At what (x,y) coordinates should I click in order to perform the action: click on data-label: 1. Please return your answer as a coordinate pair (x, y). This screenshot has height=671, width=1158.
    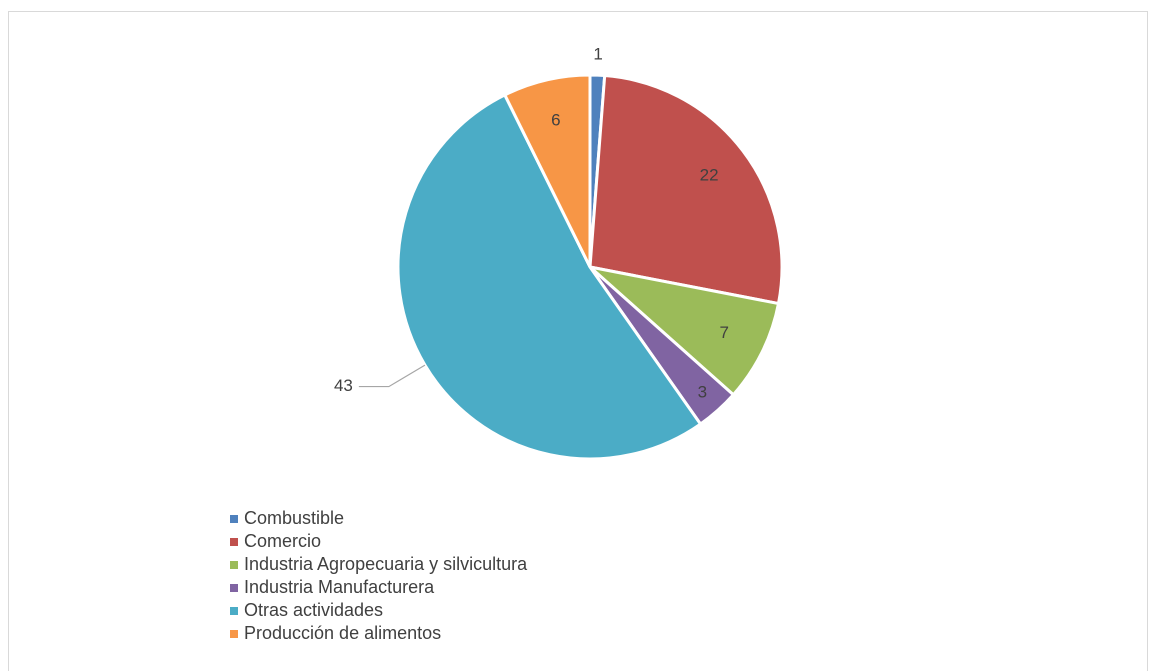
    Looking at the image, I should click on (597, 54).